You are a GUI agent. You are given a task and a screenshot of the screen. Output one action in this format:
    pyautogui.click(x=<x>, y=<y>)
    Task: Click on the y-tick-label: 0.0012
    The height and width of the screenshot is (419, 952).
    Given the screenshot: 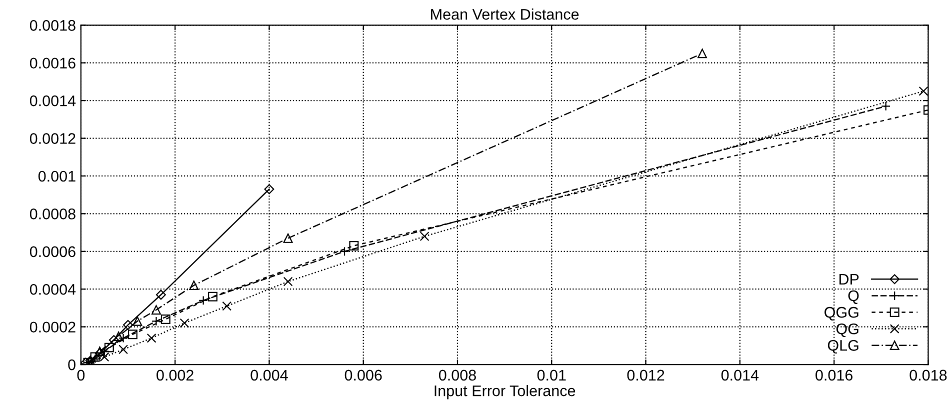 What is the action you would take?
    pyautogui.click(x=53, y=138)
    